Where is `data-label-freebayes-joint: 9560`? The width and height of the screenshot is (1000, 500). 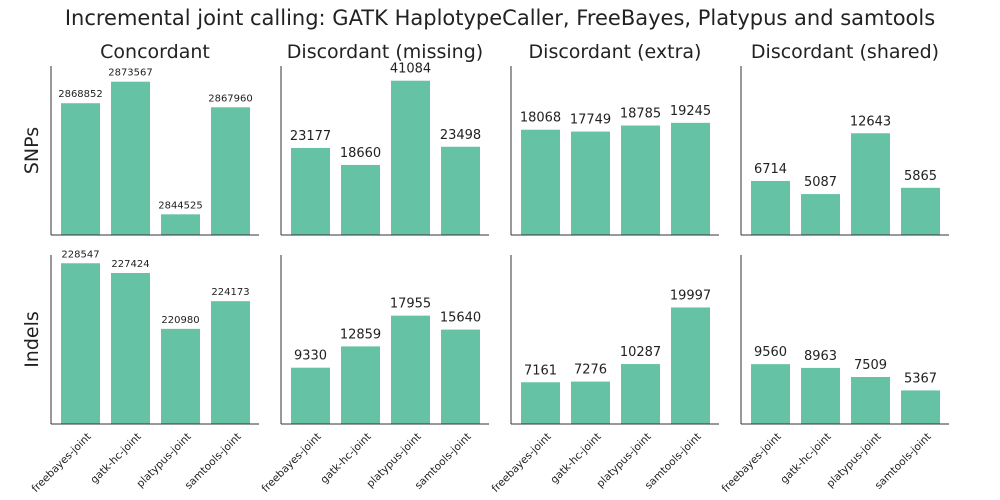 data-label-freebayes-joint: 9560 is located at coordinates (770, 352).